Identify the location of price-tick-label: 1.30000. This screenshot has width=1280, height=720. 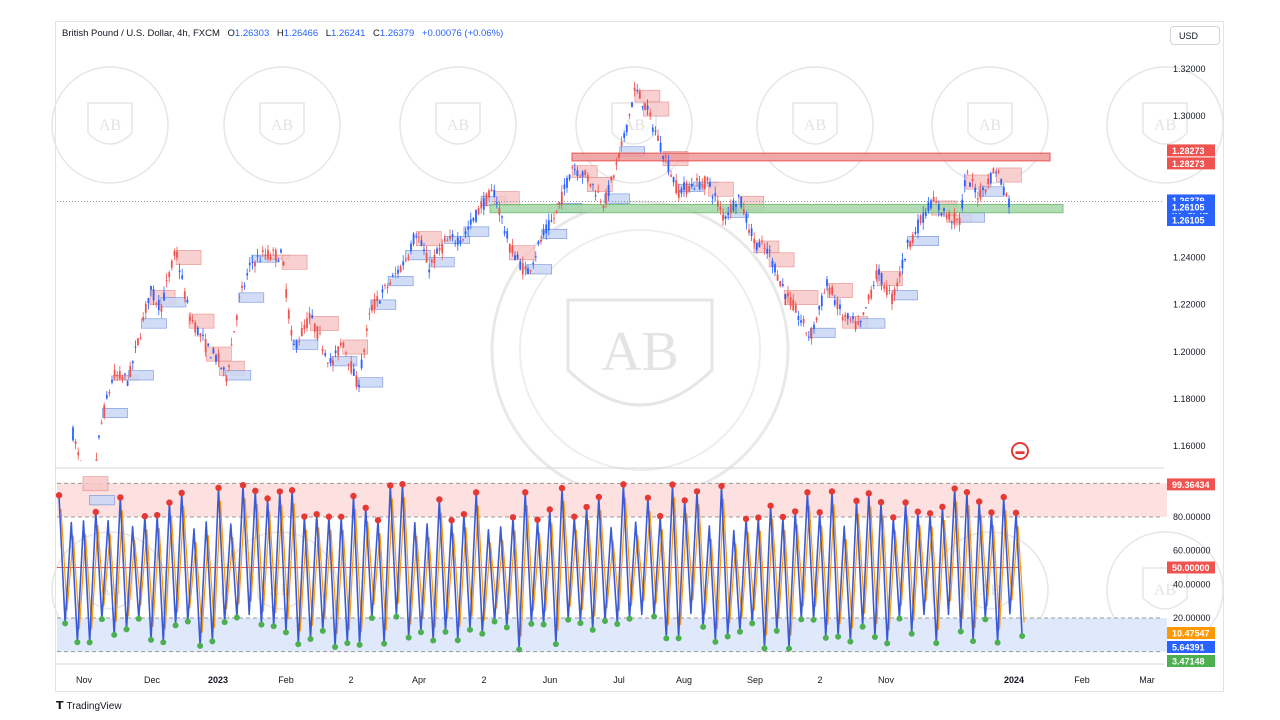
(1189, 116).